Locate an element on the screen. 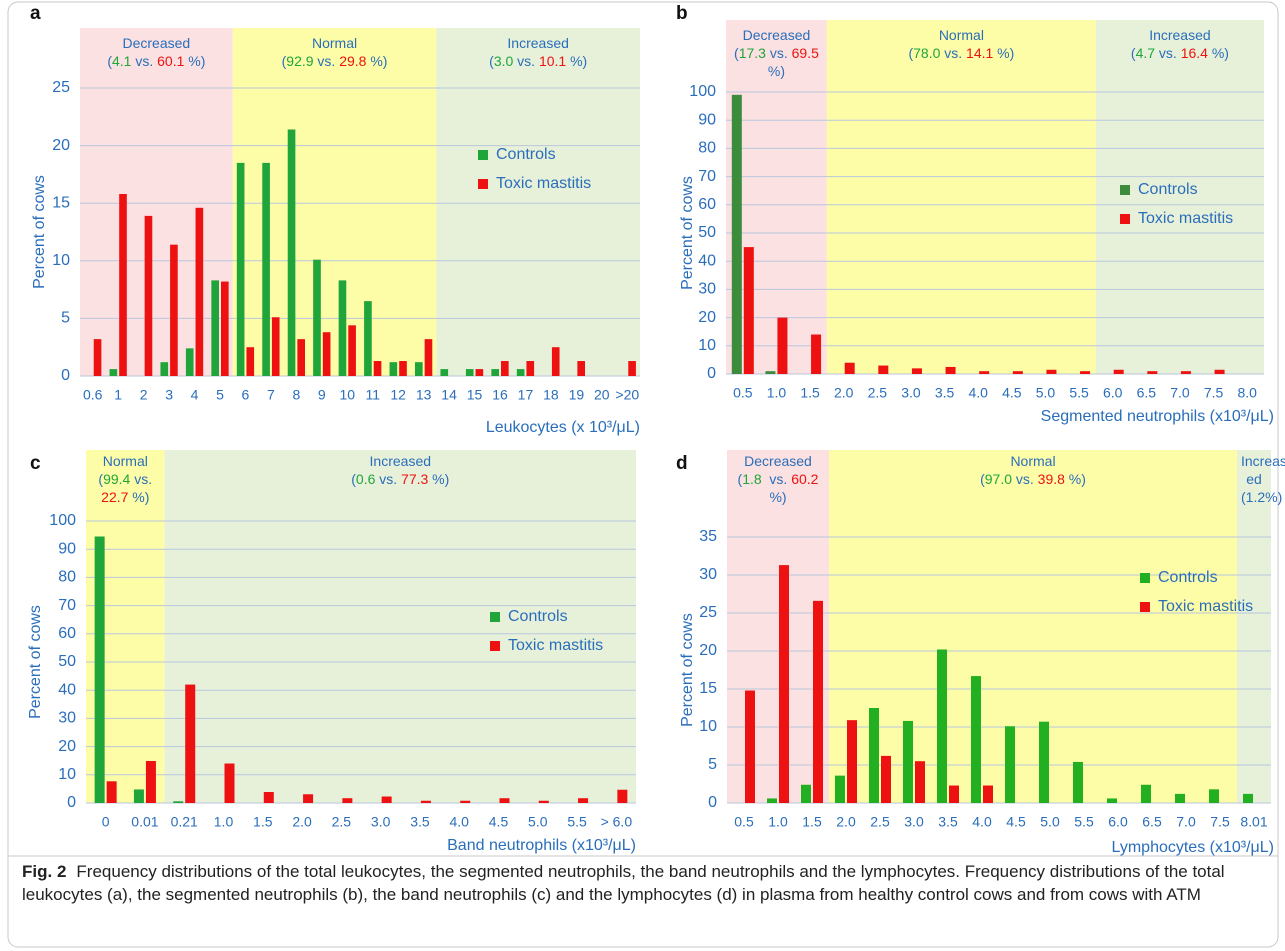  x-tick-label: 7 is located at coordinates (271, 395).